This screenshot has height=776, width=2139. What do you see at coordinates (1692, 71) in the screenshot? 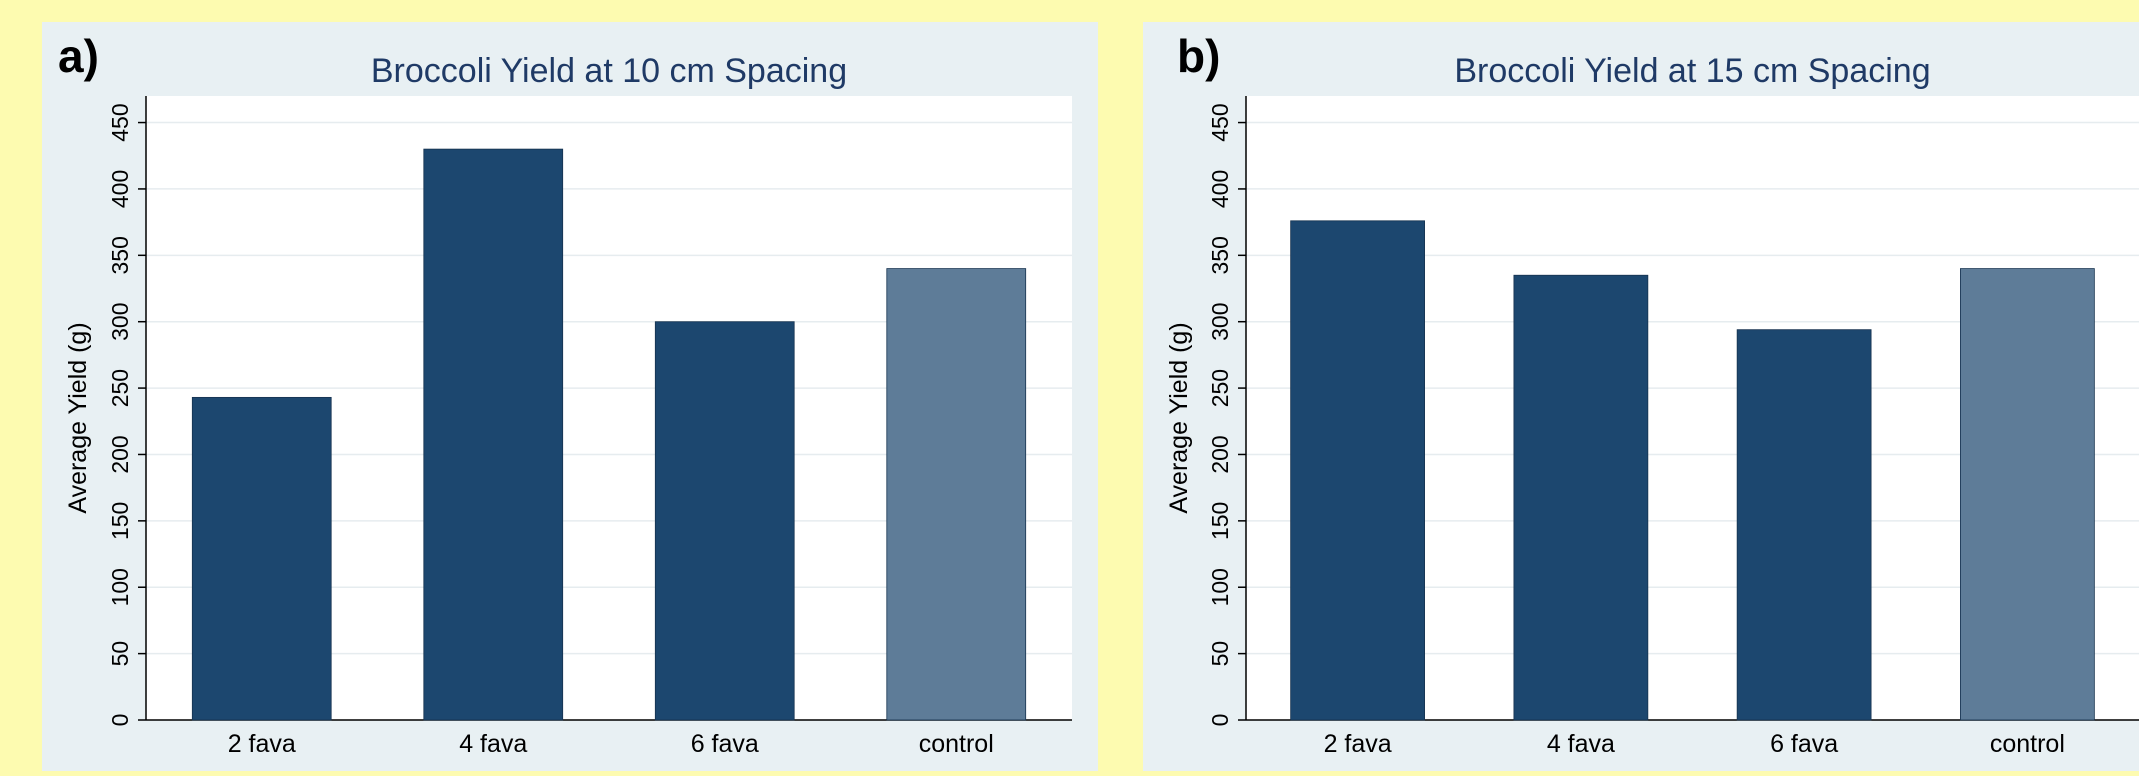
I see `chart-title: Broccoli Yield at 15 cm Spacing` at bounding box center [1692, 71].